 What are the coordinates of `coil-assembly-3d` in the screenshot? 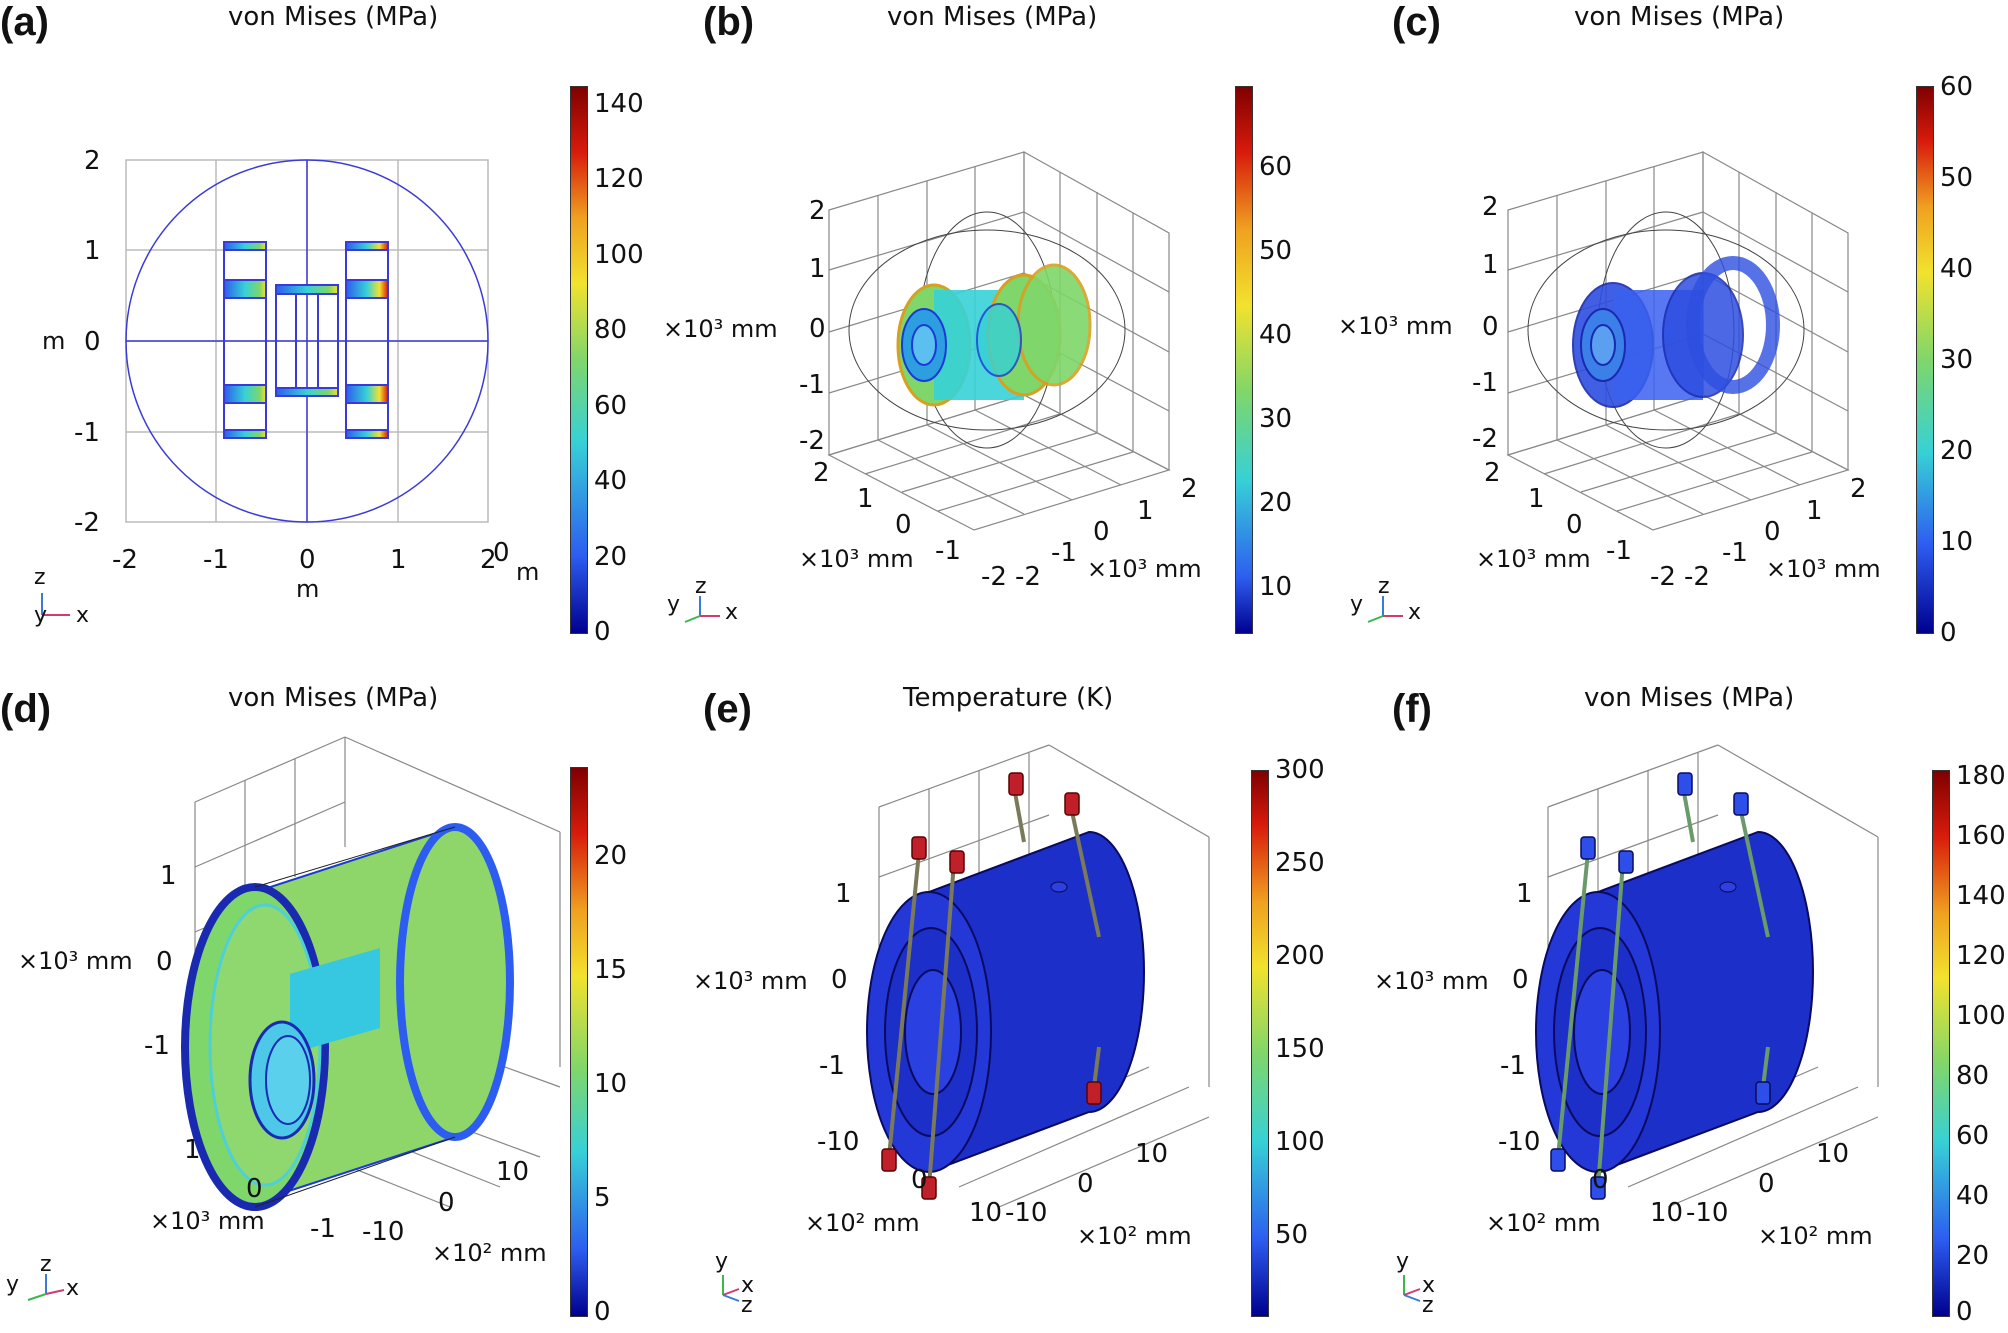 It's located at (994, 335).